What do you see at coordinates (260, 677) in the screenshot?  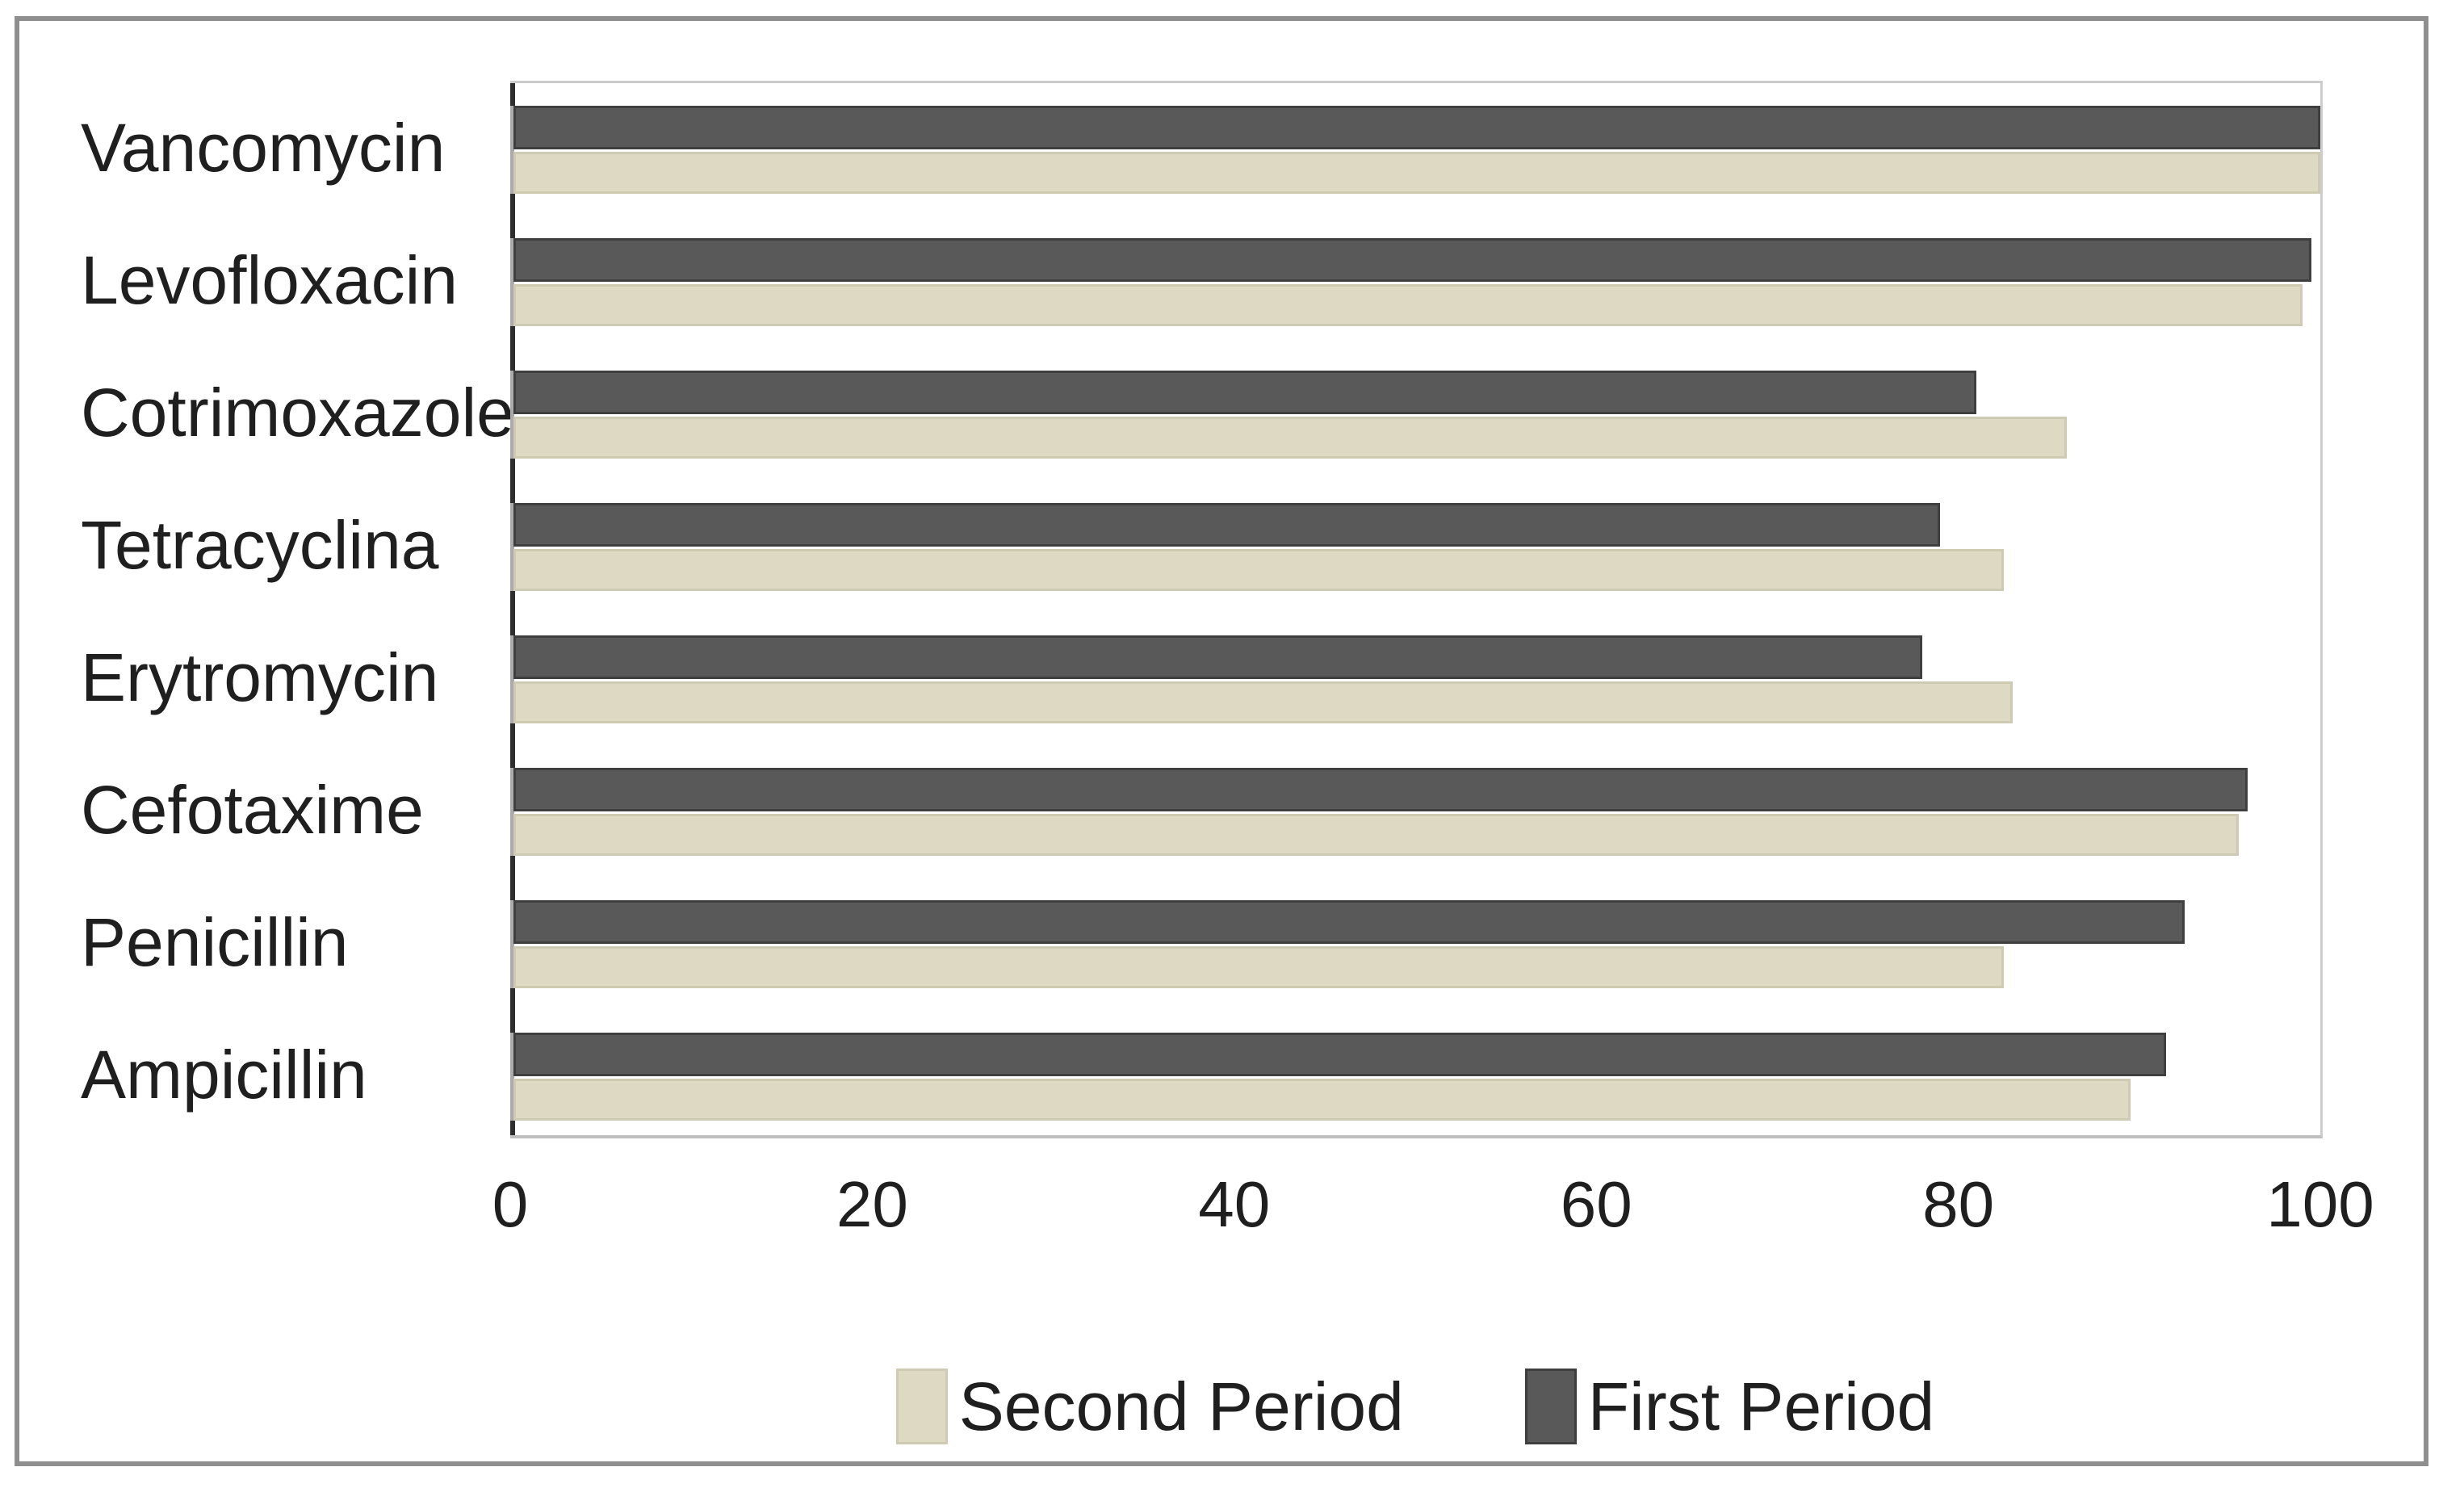 I see `y-axis-label: Erytromycin` at bounding box center [260, 677].